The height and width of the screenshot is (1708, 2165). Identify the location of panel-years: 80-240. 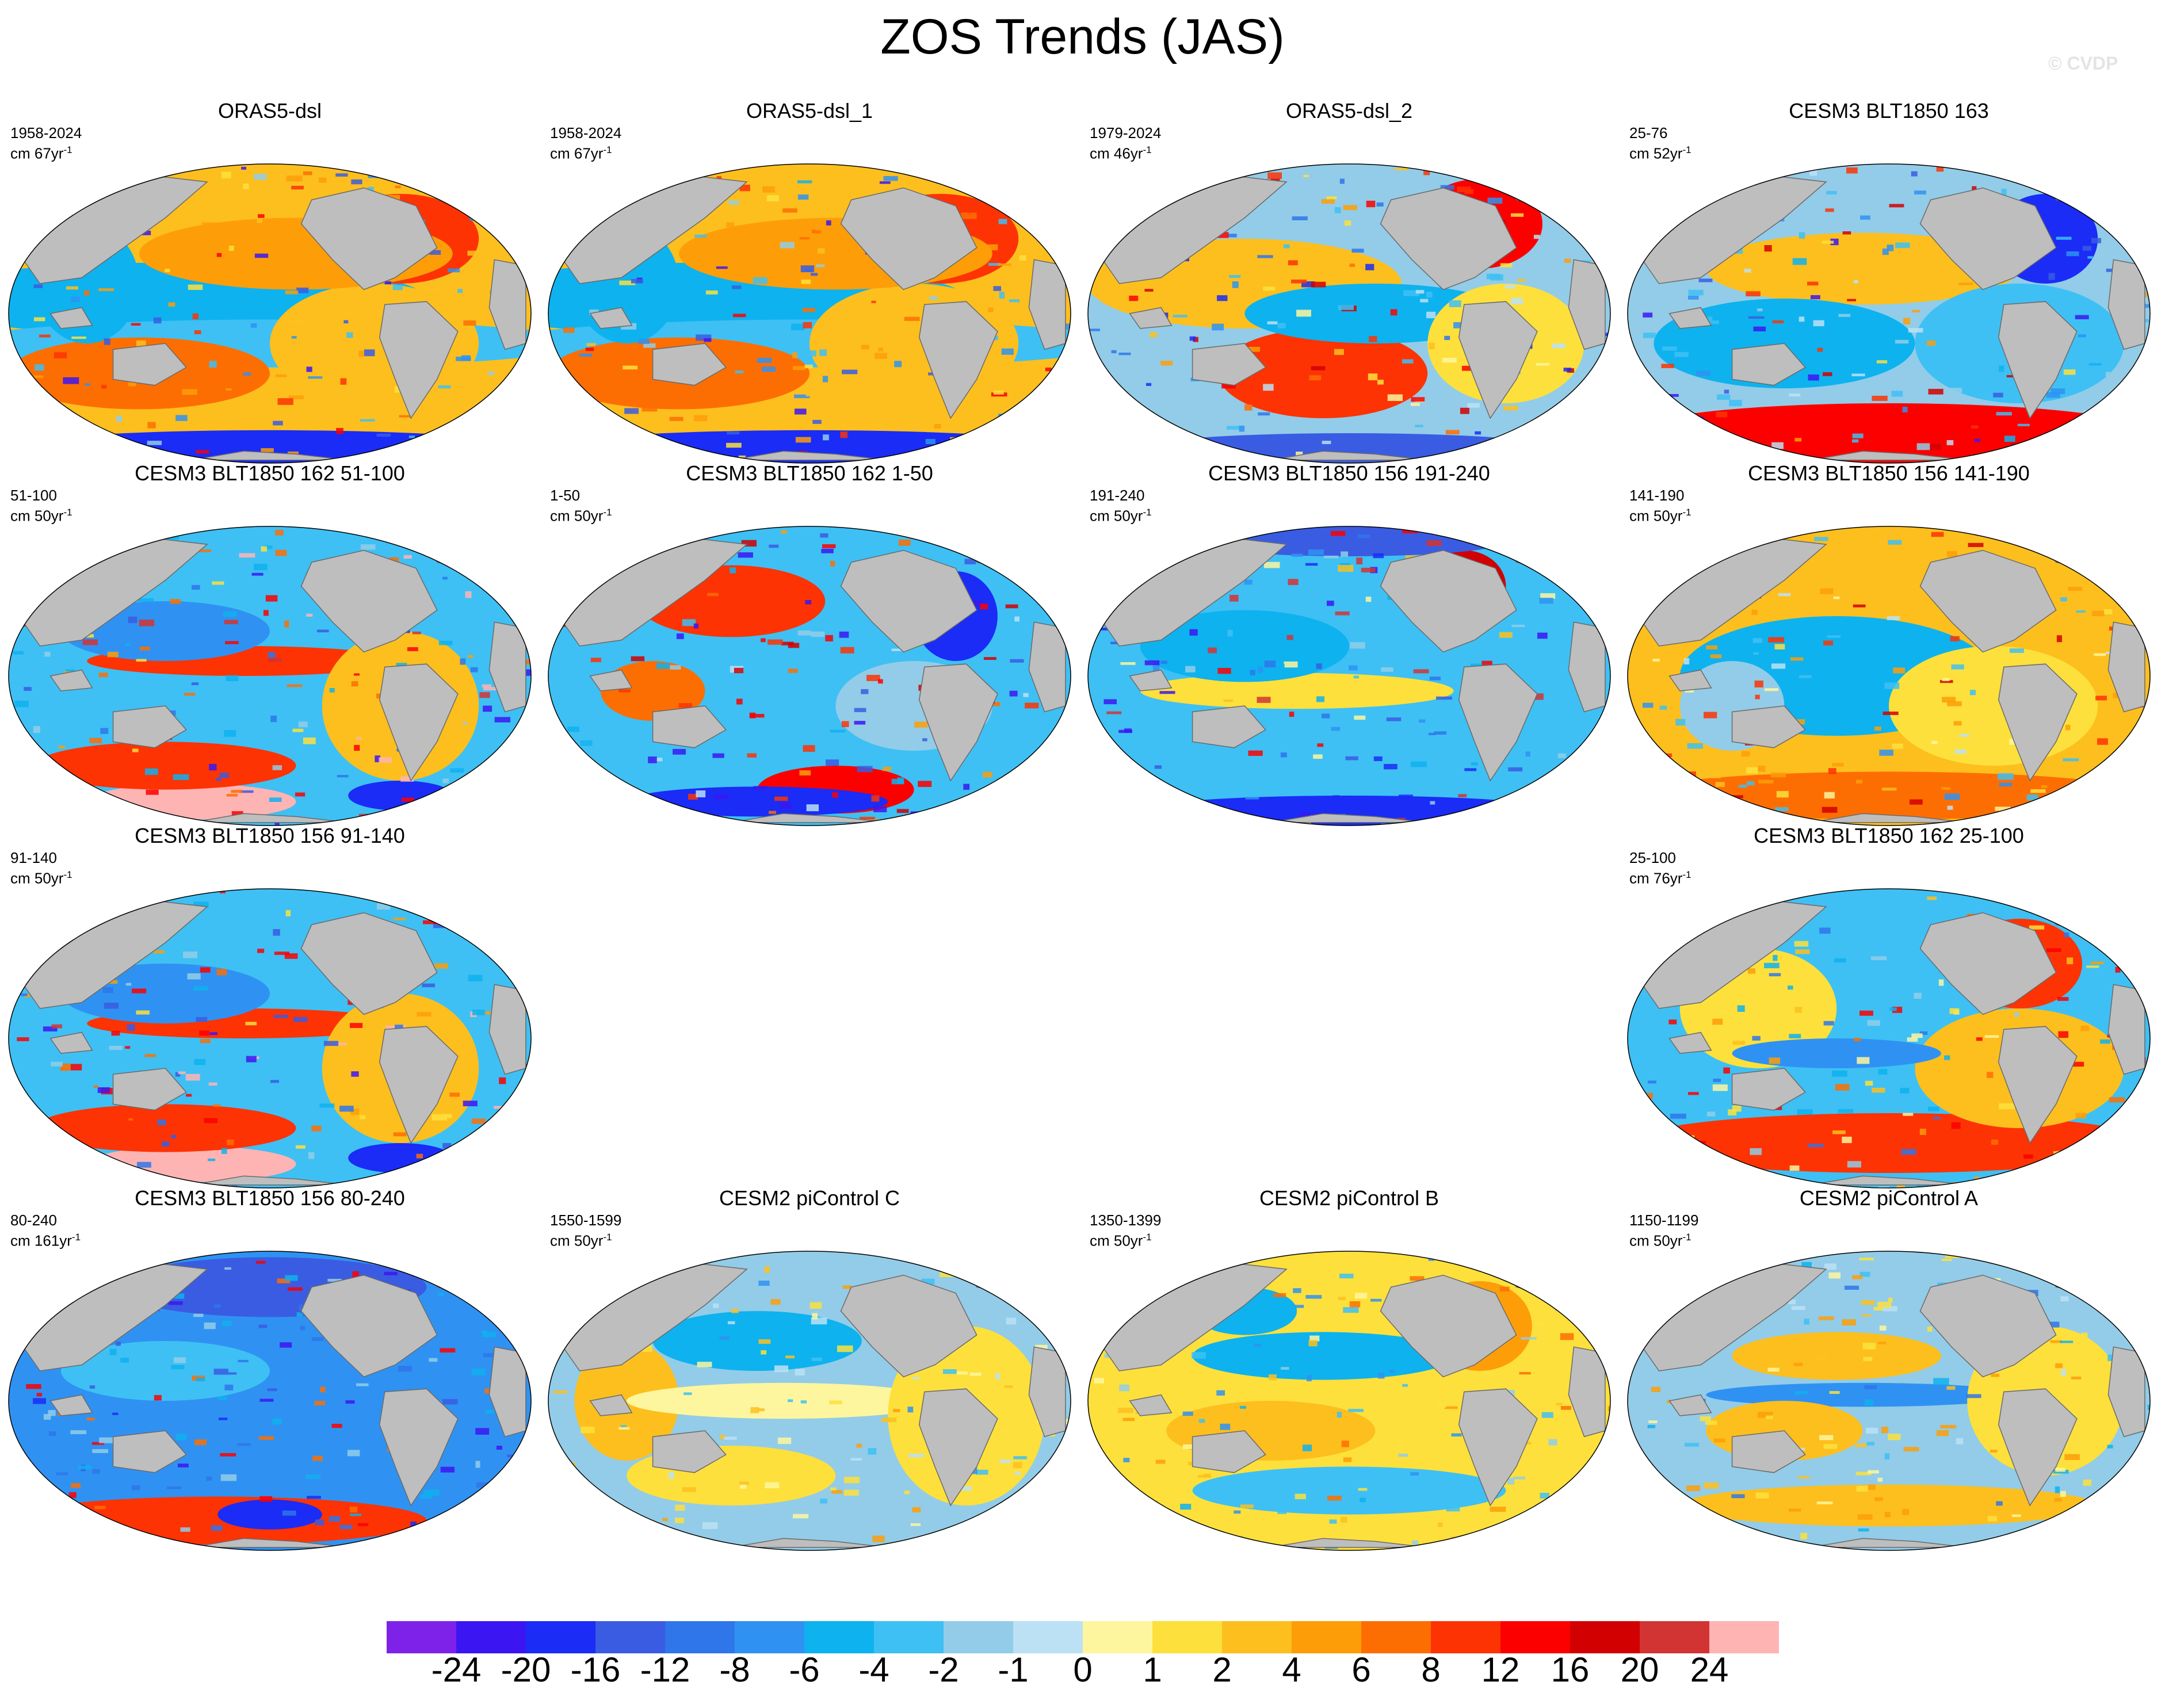
(33, 1220).